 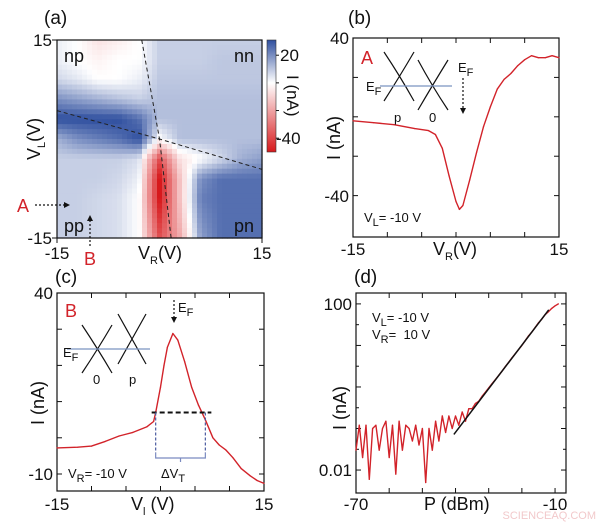 What do you see at coordinates (66, 277) in the screenshot?
I see `panel-c-label: (c)` at bounding box center [66, 277].